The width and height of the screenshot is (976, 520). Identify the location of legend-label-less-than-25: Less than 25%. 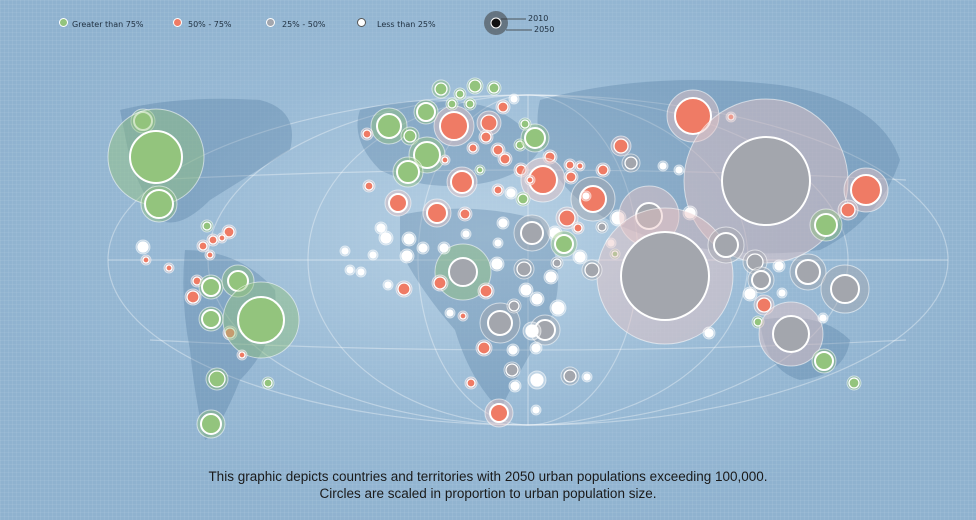
(406, 24).